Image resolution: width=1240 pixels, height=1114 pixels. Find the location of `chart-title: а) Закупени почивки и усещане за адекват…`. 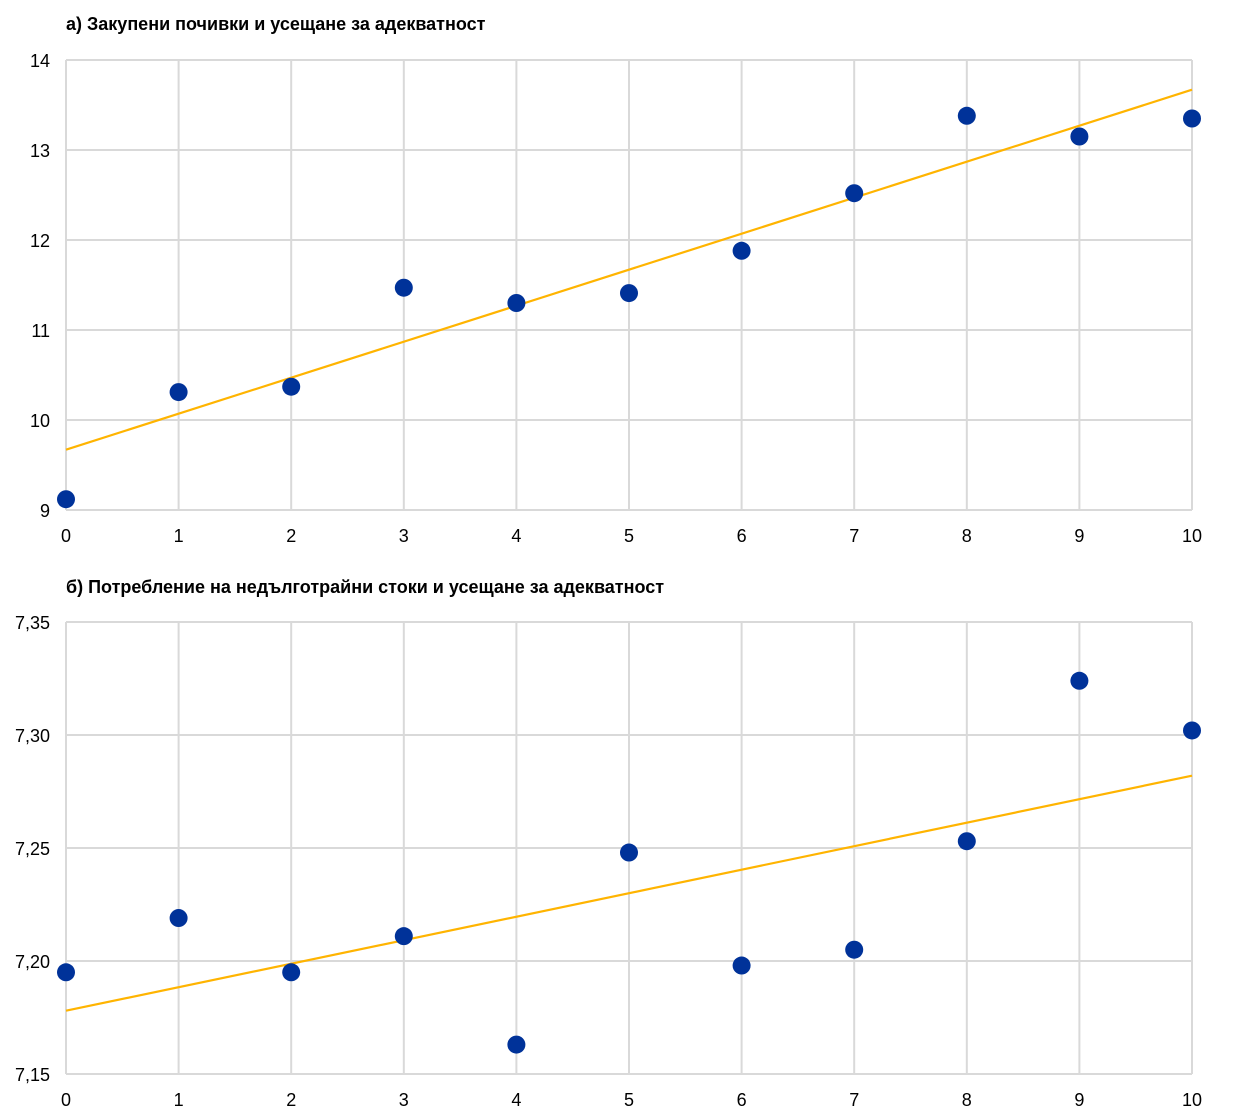

chart-title: а) Закупени почивки и усещане за адекват… is located at coordinates (276, 24).